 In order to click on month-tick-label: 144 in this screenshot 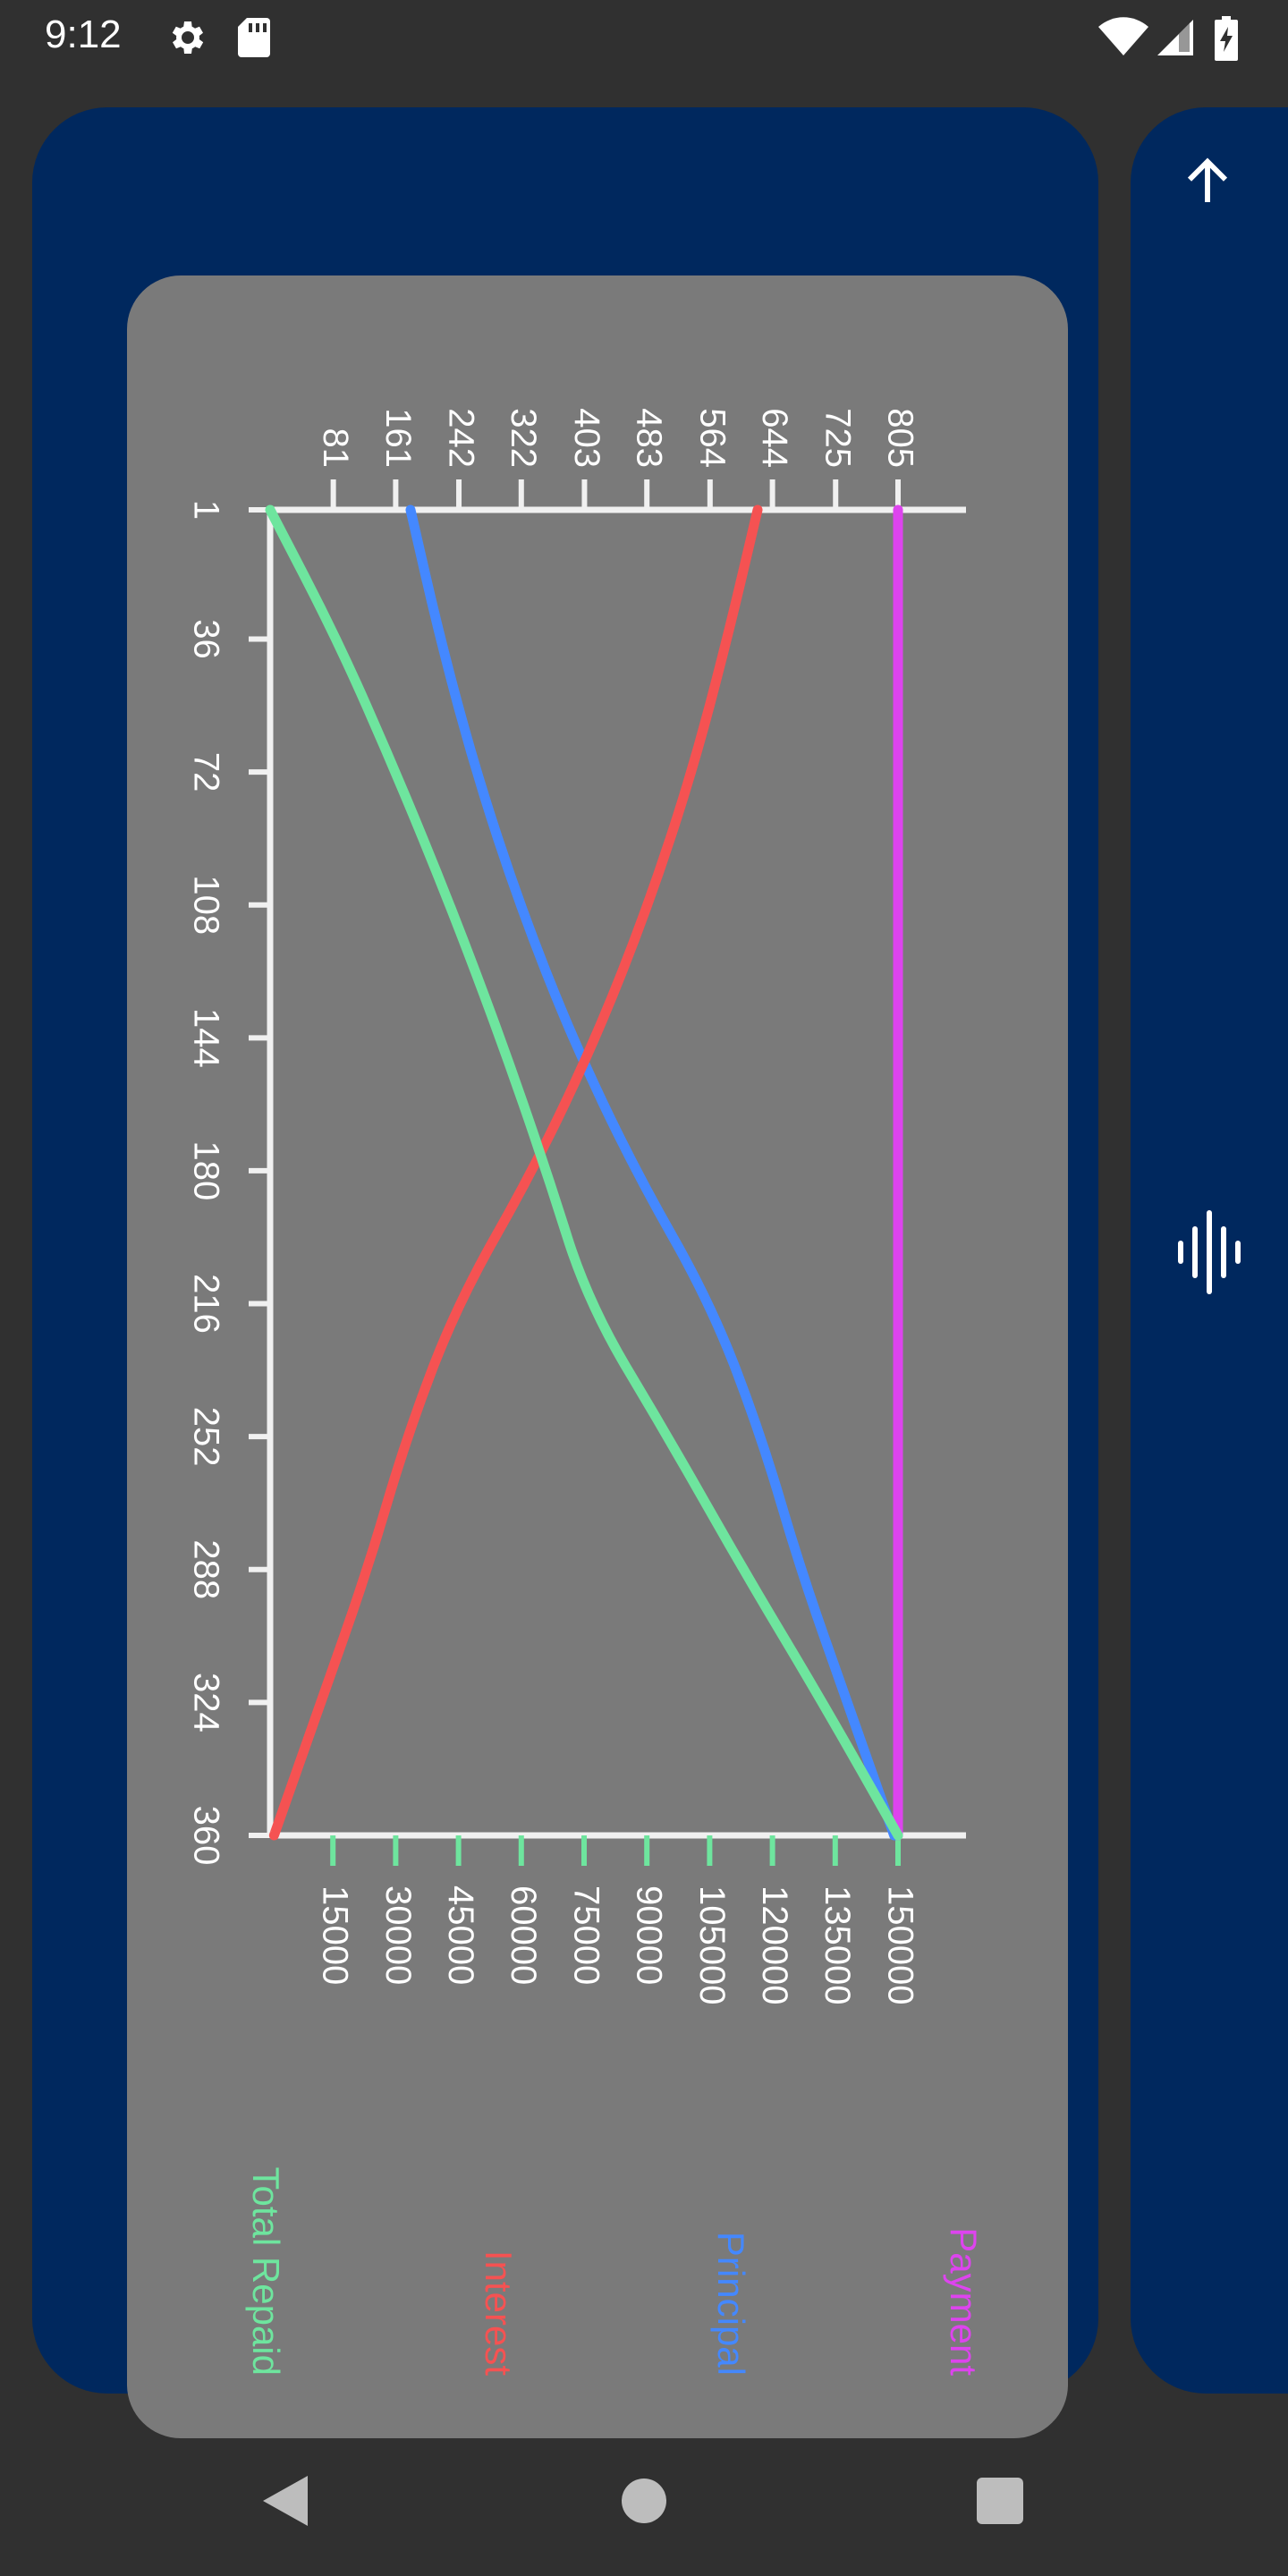, I will do `click(205, 1038)`.